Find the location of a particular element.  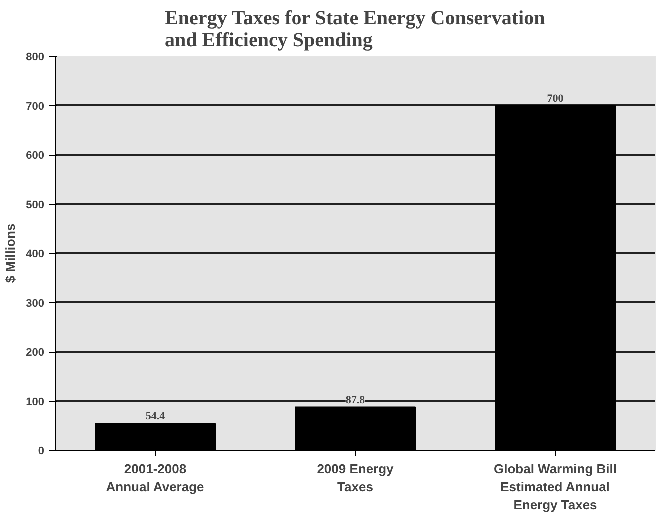

y-tick-label: 400 is located at coordinates (35, 254).